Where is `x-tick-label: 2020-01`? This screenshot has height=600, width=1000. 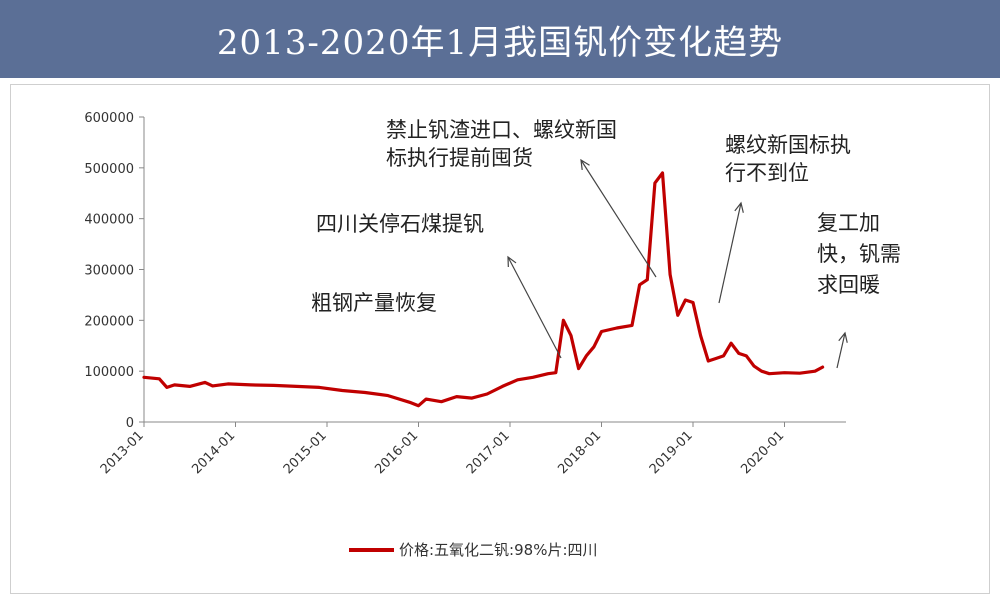 x-tick-label: 2020-01 is located at coordinates (762, 452).